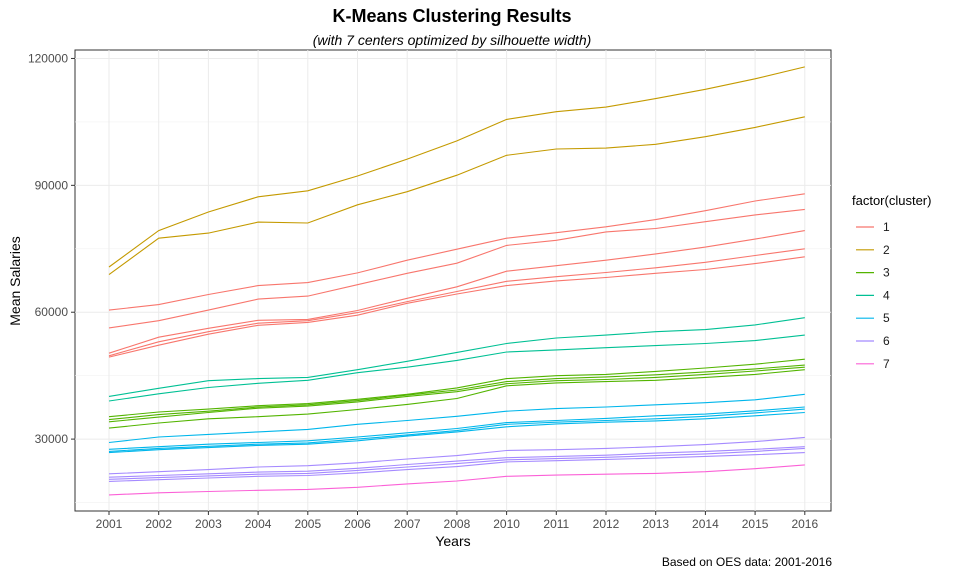 The height and width of the screenshot is (576, 960). I want to click on legend: factor(cluster) 1 2 3 4 5 6 7, so click(891, 282).